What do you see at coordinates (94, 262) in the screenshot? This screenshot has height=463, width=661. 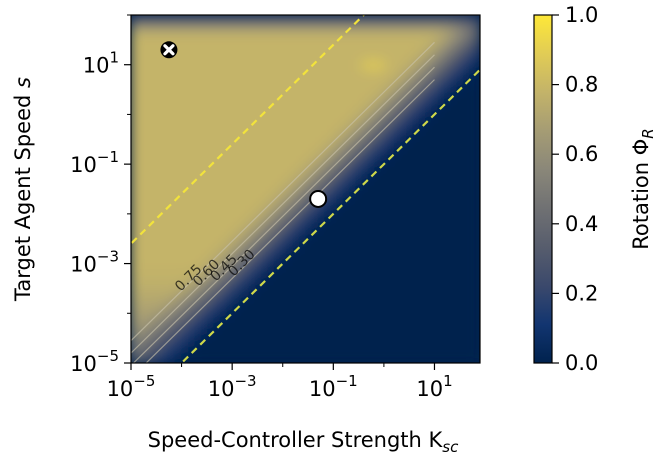 I see `y-tick-label: 10⁻³` at bounding box center [94, 262].